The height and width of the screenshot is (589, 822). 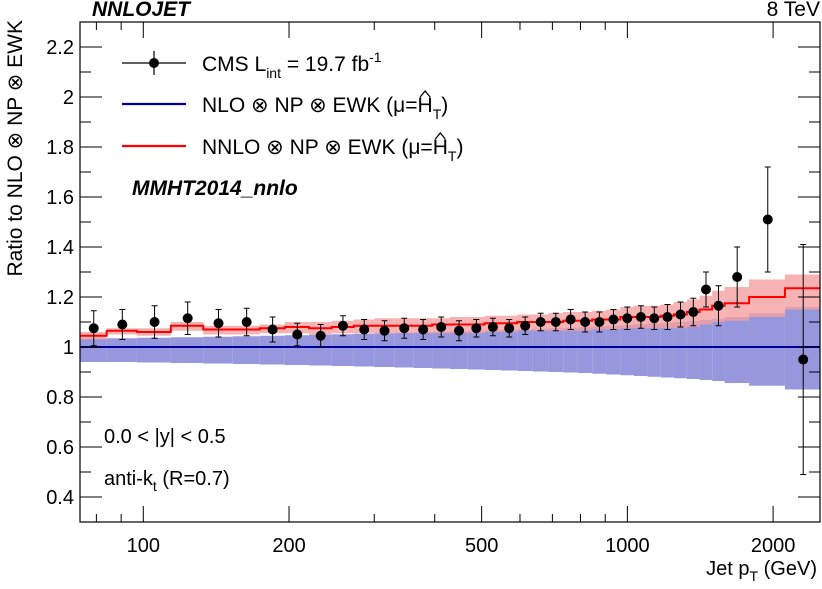 What do you see at coordinates (60, 148) in the screenshot?
I see `y-tick-label: 1.8` at bounding box center [60, 148].